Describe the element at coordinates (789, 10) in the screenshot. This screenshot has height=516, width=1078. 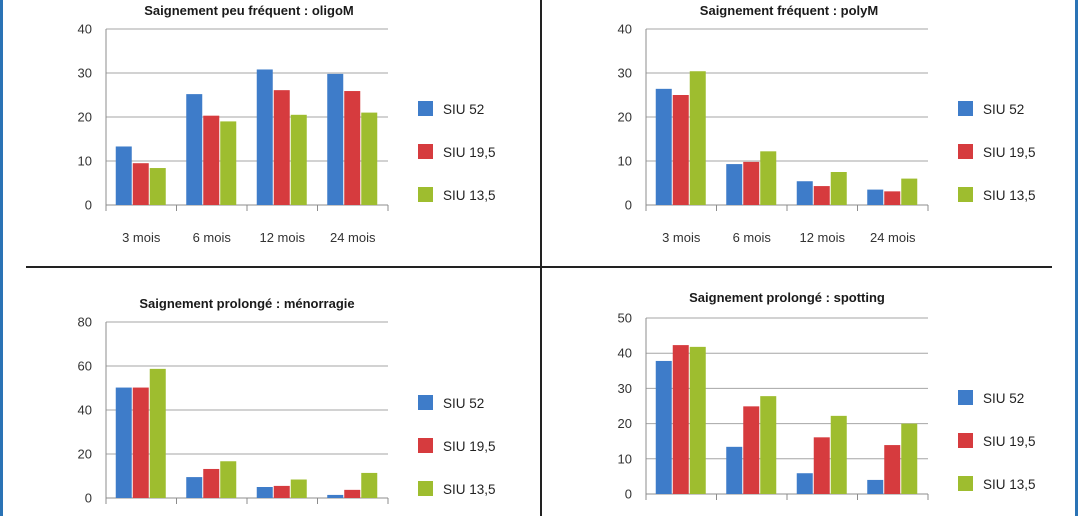
I see `chart-title: Saignement fréquent : polyM` at that location.